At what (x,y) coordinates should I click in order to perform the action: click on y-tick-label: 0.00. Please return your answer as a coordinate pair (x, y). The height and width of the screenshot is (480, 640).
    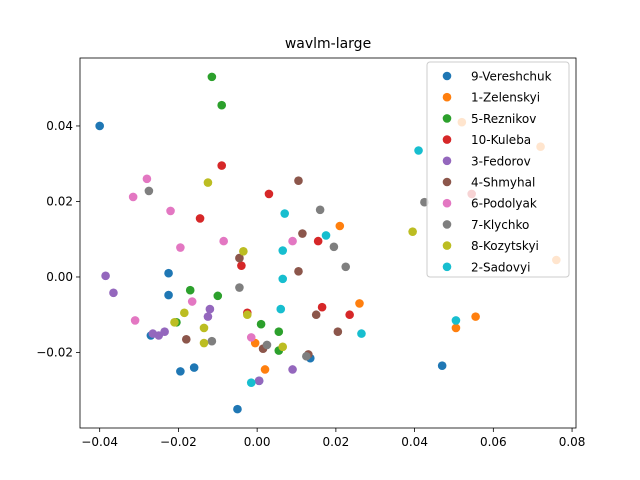
    Looking at the image, I should click on (59, 277).